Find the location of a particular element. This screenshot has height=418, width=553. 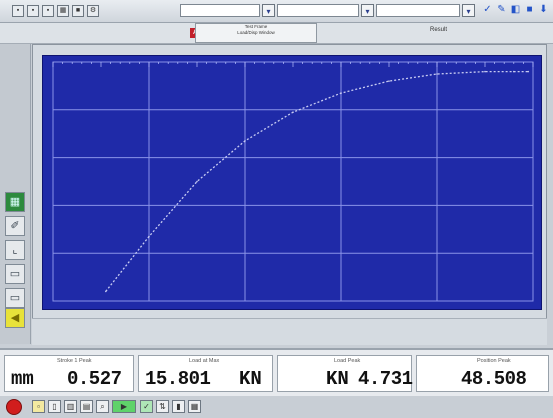

tool-icon: ◧ is located at coordinates (515, 9).